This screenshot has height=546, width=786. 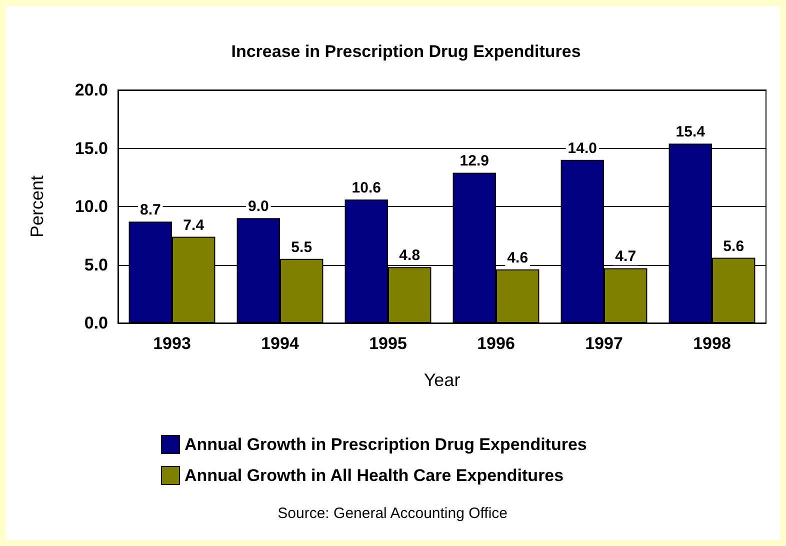 What do you see at coordinates (91, 206) in the screenshot?
I see `y-tick-label: 10.0` at bounding box center [91, 206].